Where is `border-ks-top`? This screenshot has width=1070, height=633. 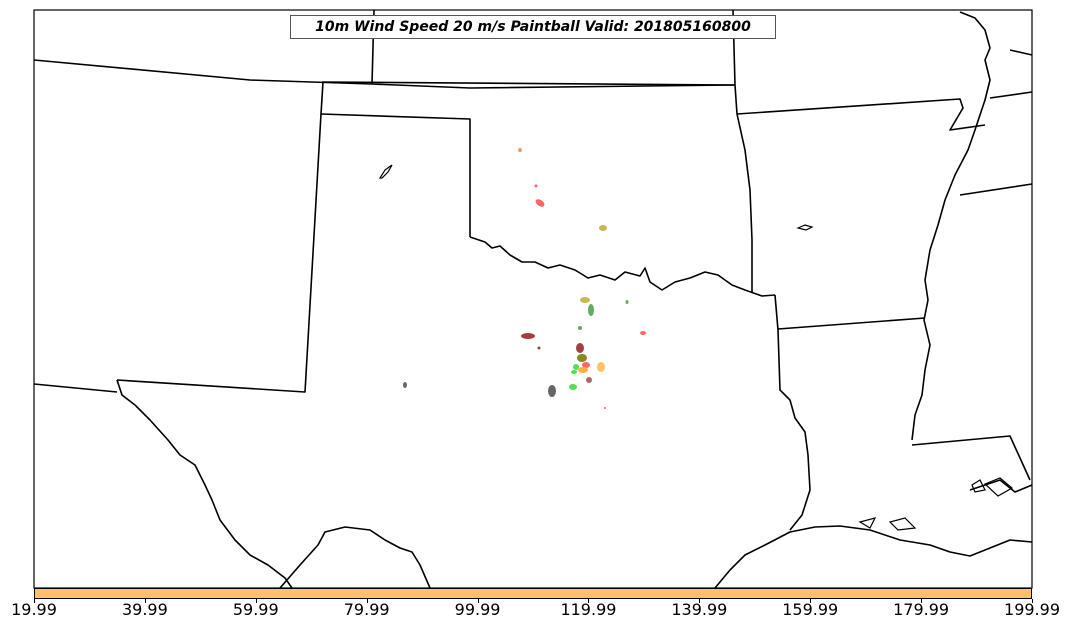
border-ks-top is located at coordinates (553, 86).